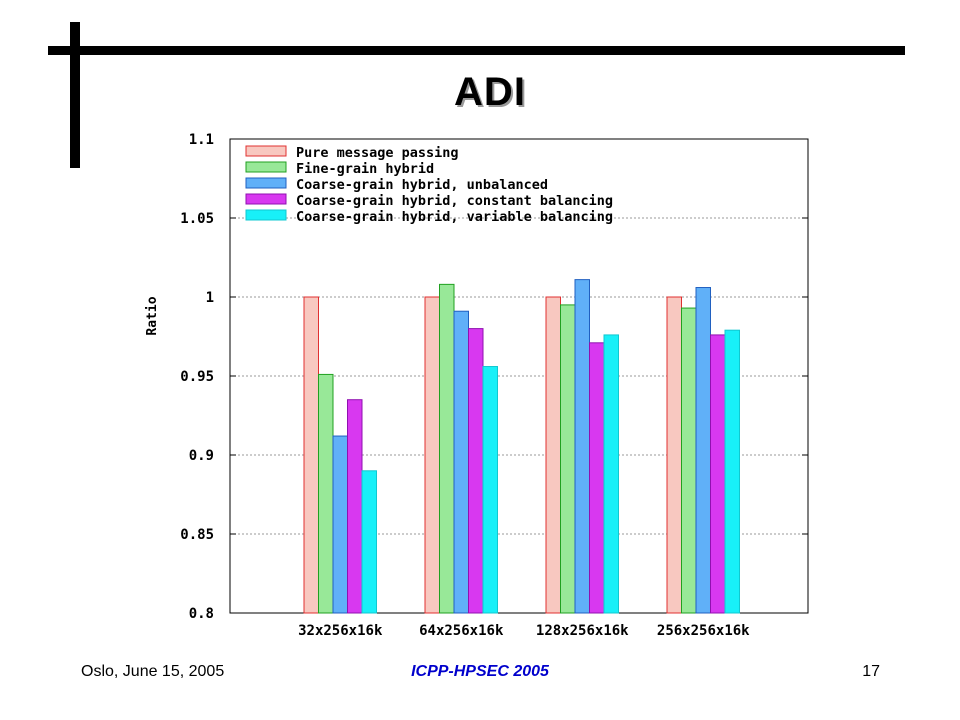 This screenshot has width=960, height=720. I want to click on slide-title: ADI, so click(490, 92).